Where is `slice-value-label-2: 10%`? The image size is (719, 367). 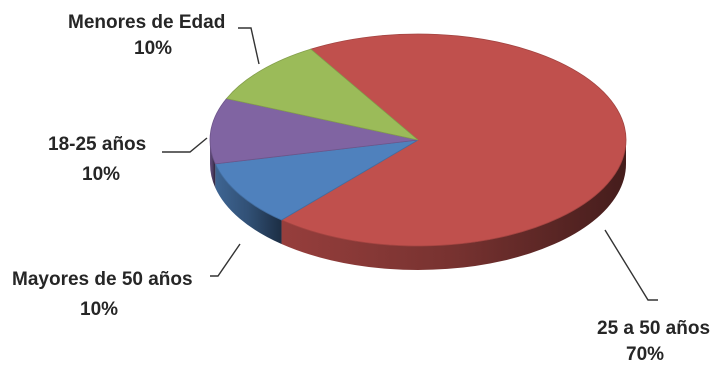
slice-value-label-2: 10% is located at coordinates (153, 48).